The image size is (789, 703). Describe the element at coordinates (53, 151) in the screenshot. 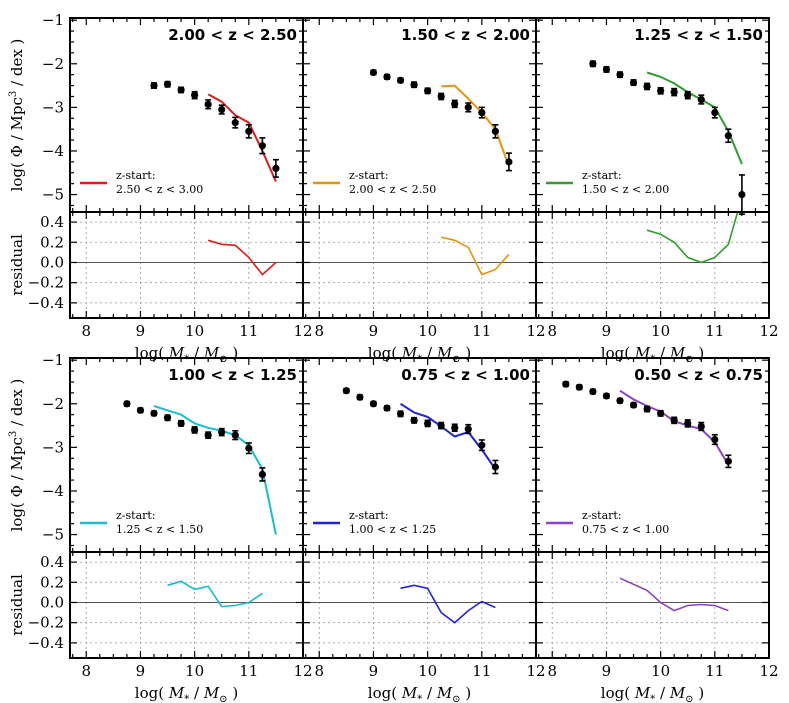

I see `y-tick-label: −4` at that location.